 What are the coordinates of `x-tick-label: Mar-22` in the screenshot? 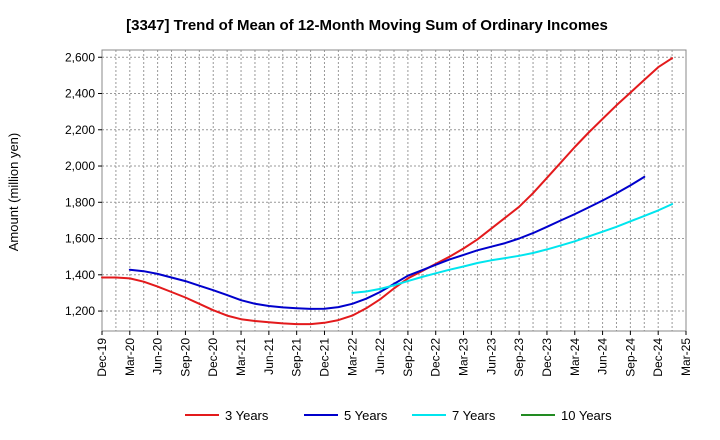 It's located at (352, 357).